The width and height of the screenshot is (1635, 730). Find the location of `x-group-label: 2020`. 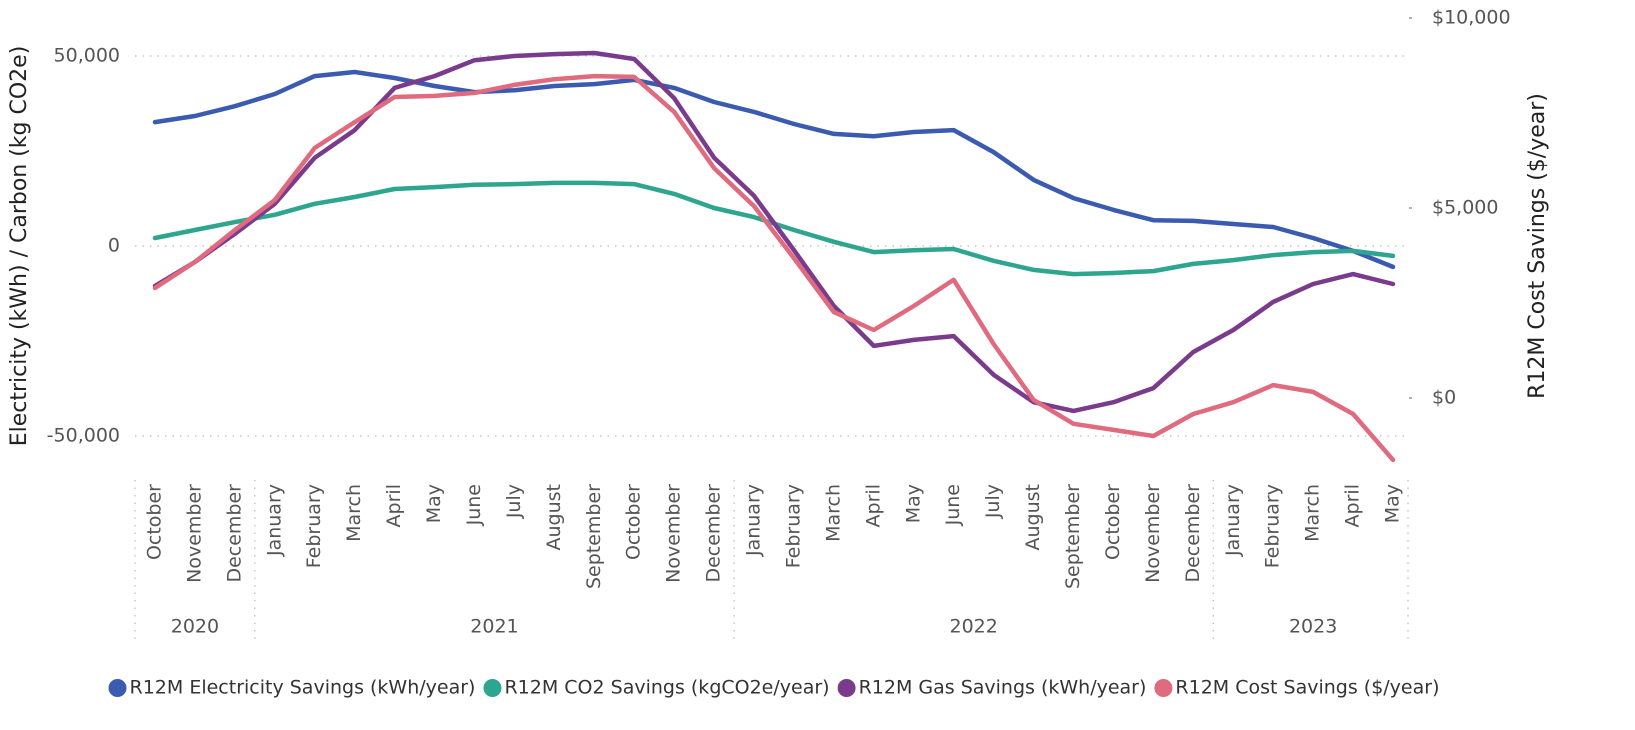

x-group-label: 2020 is located at coordinates (195, 627).